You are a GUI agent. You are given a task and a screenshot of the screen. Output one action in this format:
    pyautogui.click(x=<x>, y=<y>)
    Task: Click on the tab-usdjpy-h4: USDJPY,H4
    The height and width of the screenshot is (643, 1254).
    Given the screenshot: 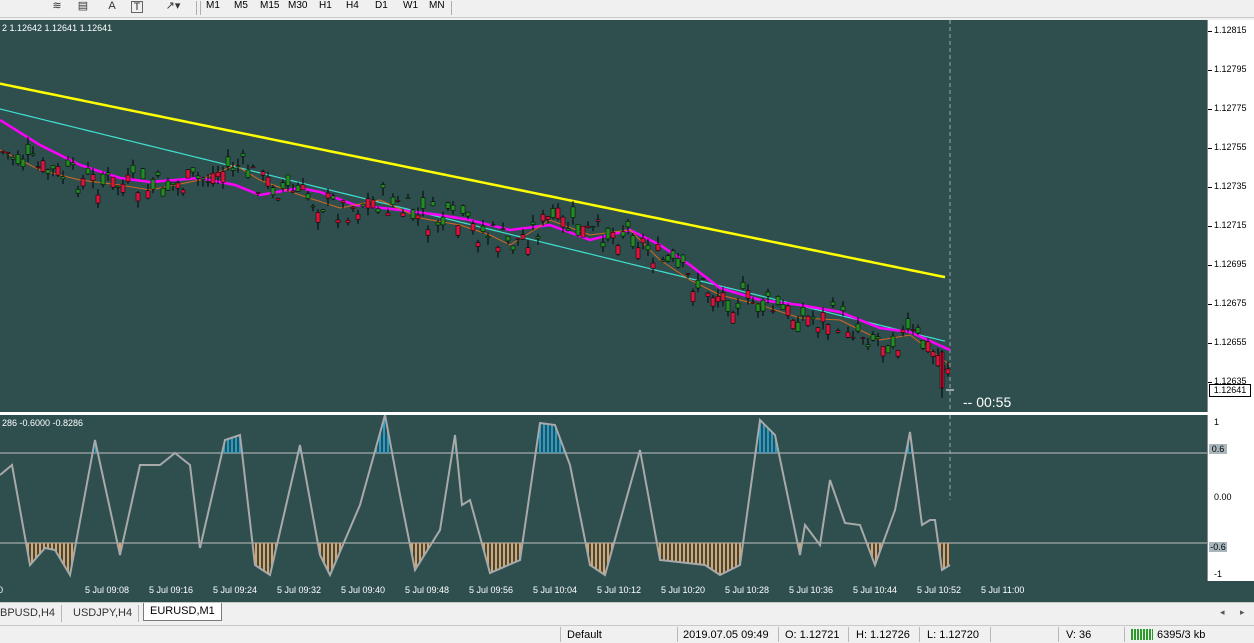 What is the action you would take?
    pyautogui.click(x=103, y=613)
    